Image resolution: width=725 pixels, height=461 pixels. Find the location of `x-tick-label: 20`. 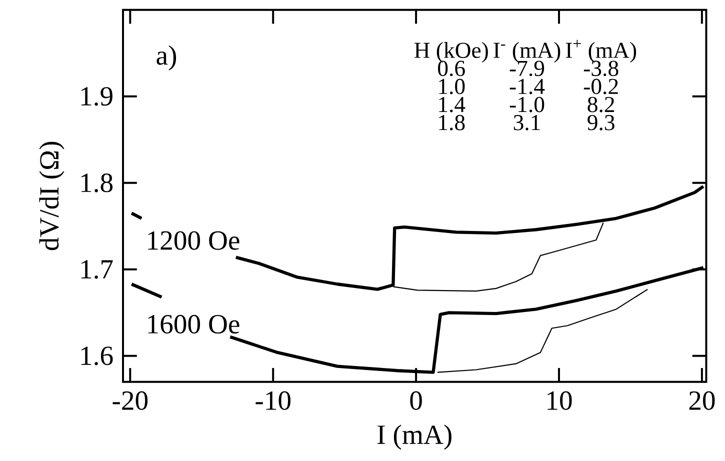

x-tick-label: 20 is located at coordinates (702, 400).